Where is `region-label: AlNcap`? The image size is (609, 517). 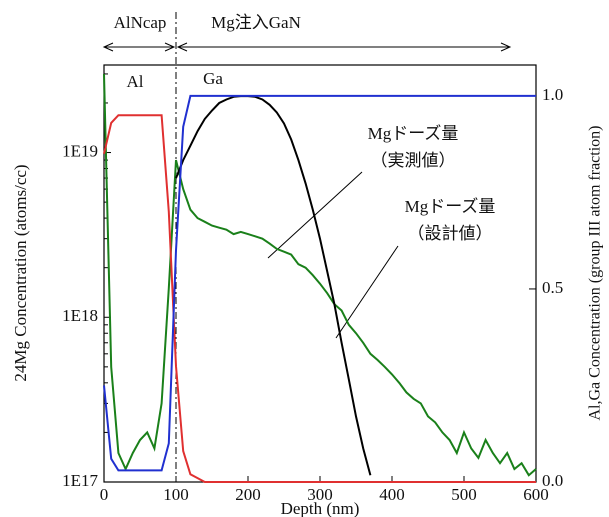
region-label: AlNcap is located at coordinates (140, 22).